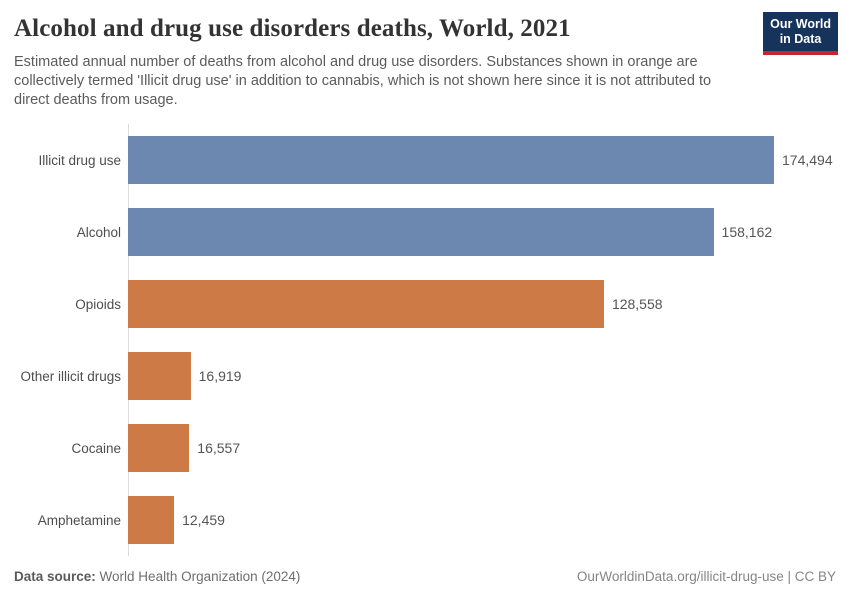 Image resolution: width=850 pixels, height=600 pixels. I want to click on bar-track: 158,162, so click(451, 232).